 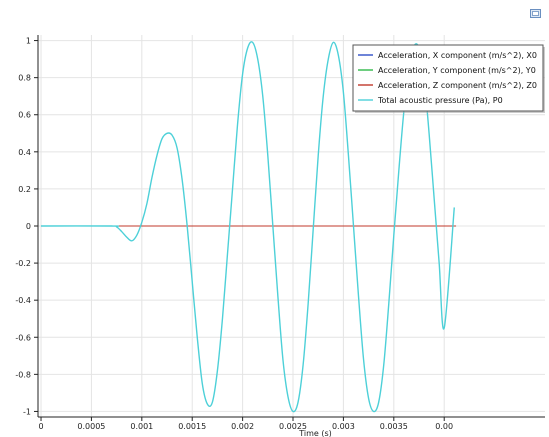 I want to click on legend-label: Acceleration, Z component (m/s^2), Z0, so click(x=457, y=85).